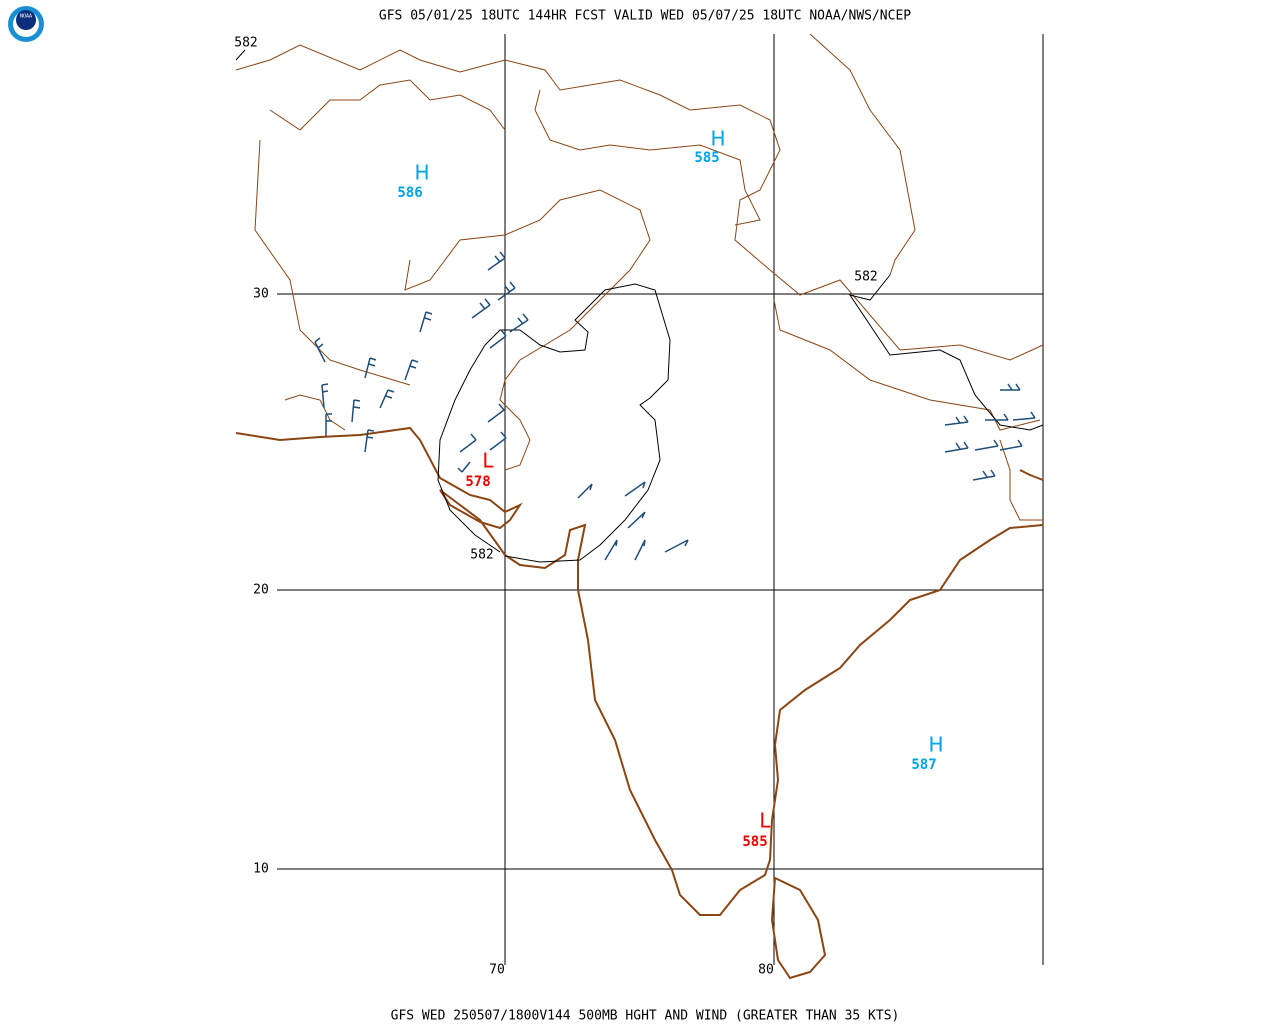 The width and height of the screenshot is (1280, 1024). What do you see at coordinates (261, 294) in the screenshot?
I see `latitude-label: 30` at bounding box center [261, 294].